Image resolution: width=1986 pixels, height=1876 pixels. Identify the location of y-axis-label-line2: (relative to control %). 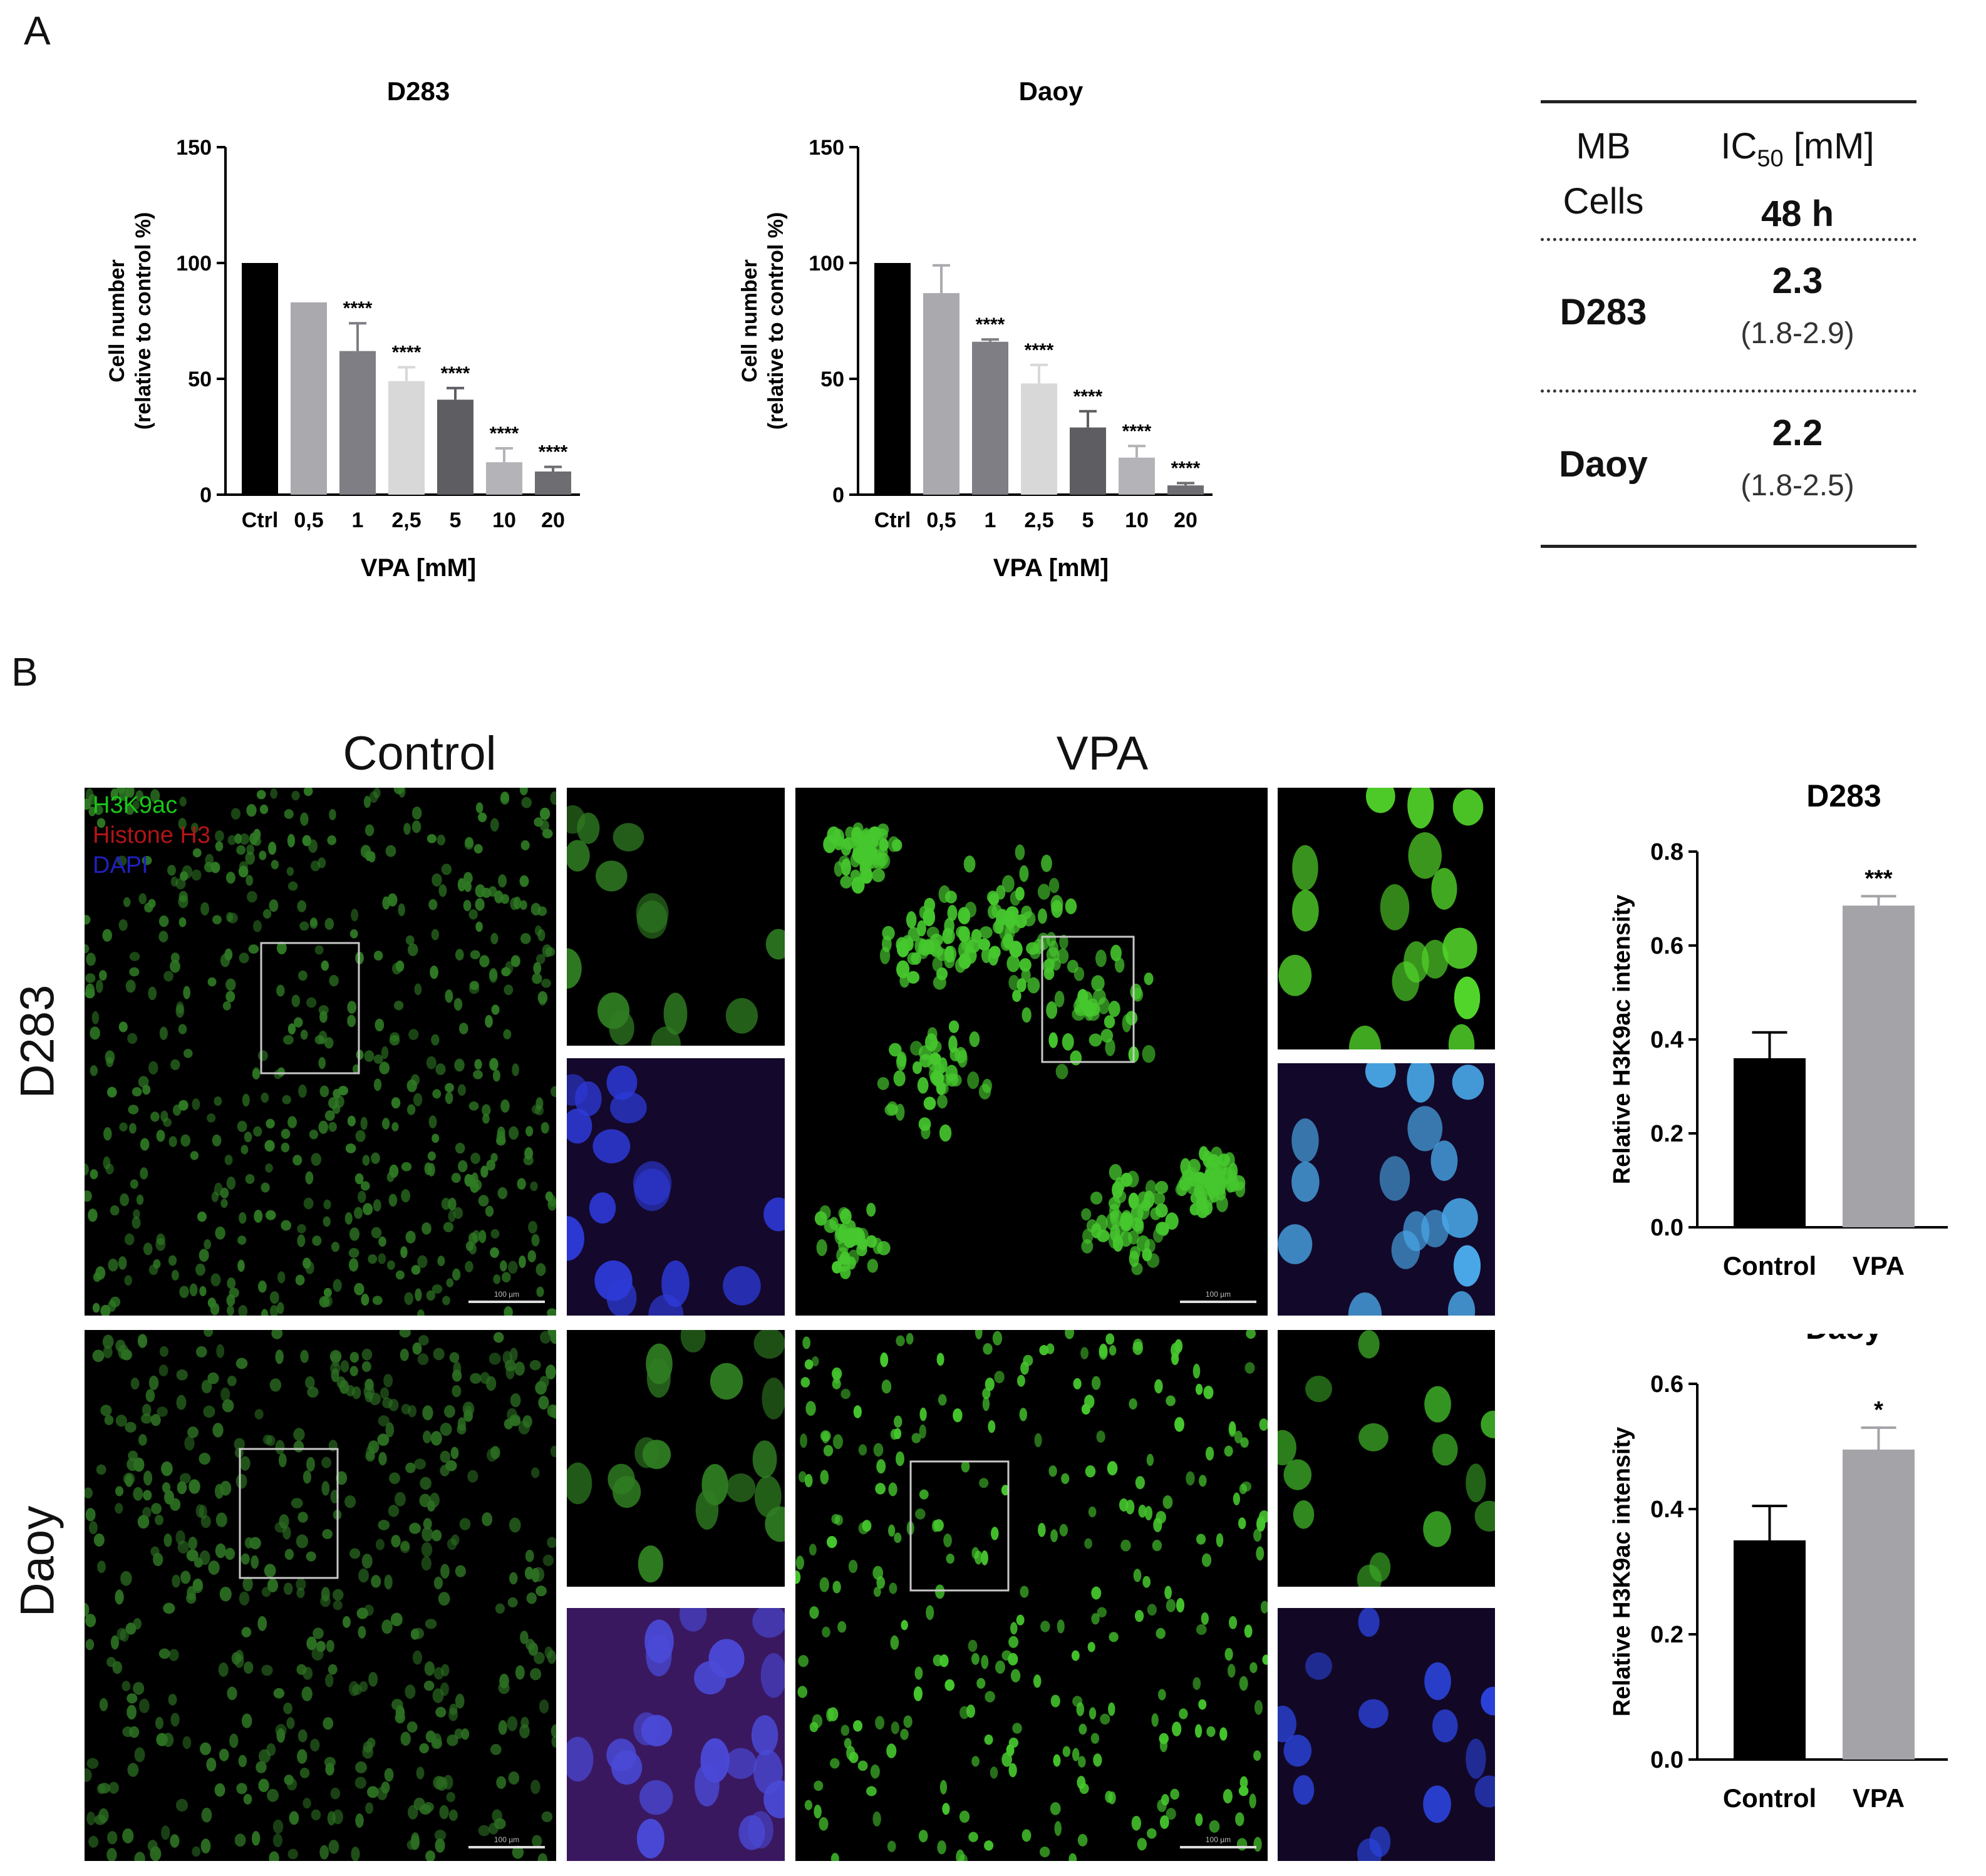
(143, 321).